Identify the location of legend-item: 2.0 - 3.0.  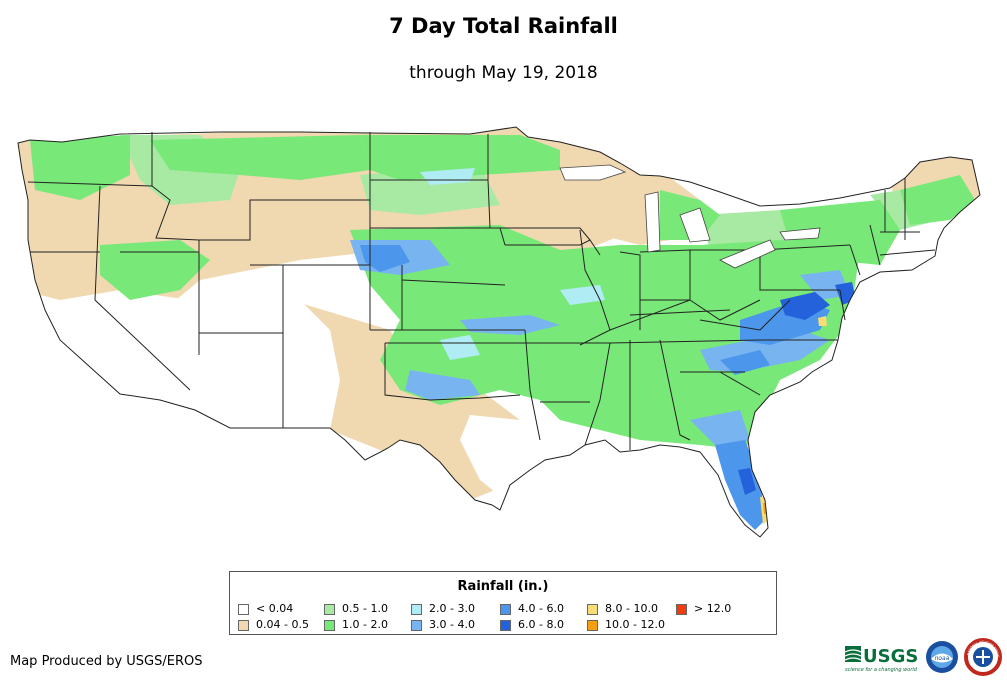
(443, 608).